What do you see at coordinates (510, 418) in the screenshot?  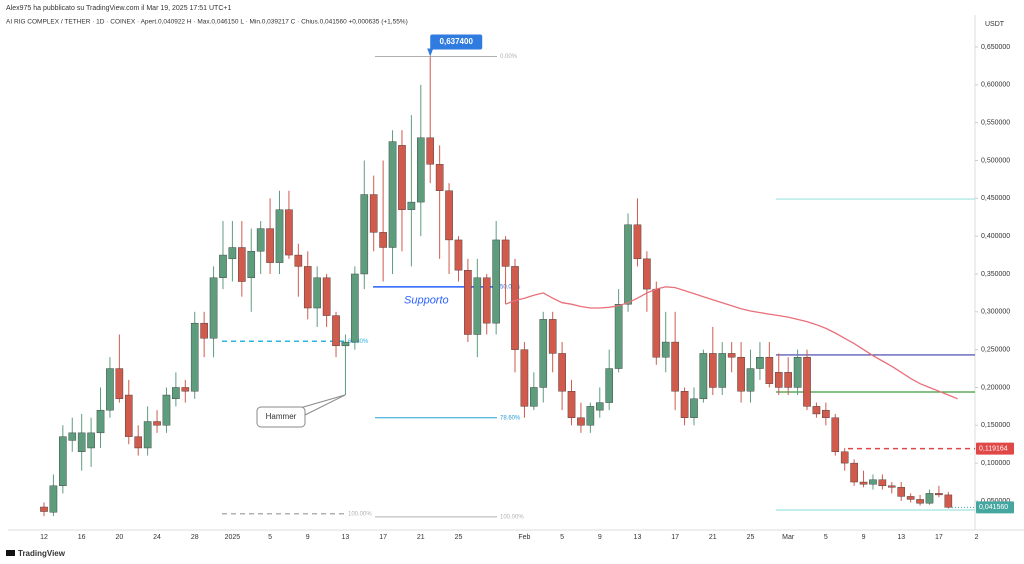 I see `fib-label: 78.60%` at bounding box center [510, 418].